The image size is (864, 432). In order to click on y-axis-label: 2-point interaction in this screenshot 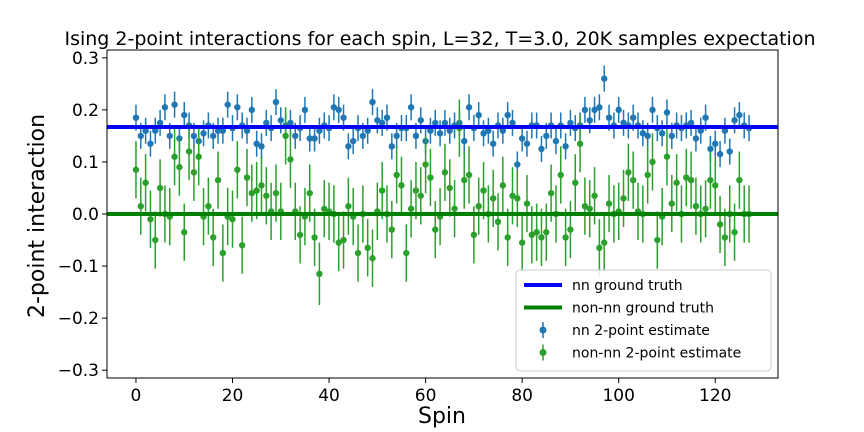, I will do `click(37, 216)`.